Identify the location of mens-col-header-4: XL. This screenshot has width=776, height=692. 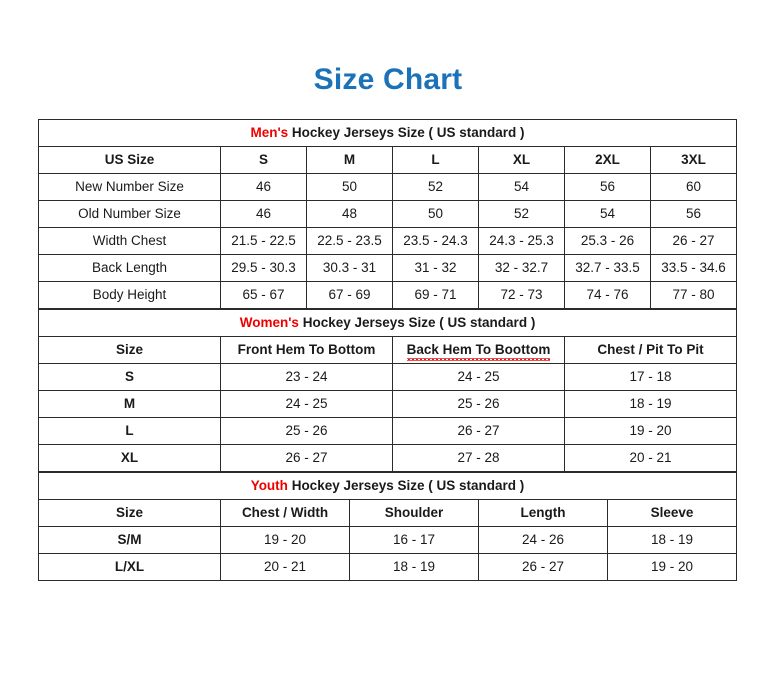
(521, 160).